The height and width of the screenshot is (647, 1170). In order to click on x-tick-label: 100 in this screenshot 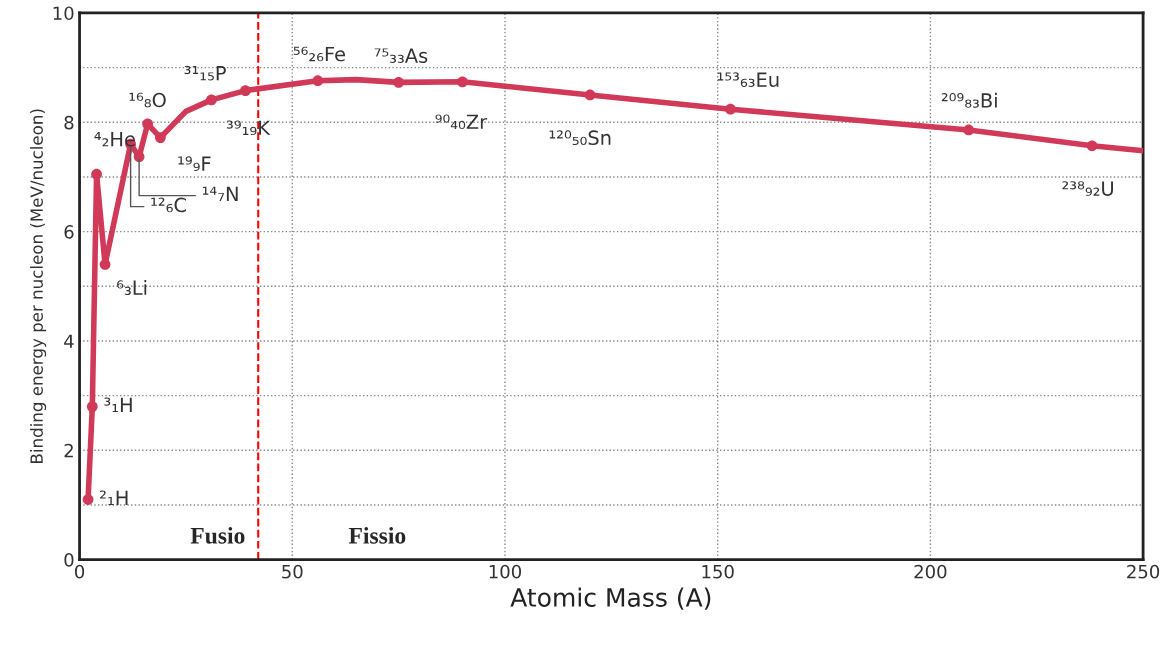, I will do `click(505, 571)`.